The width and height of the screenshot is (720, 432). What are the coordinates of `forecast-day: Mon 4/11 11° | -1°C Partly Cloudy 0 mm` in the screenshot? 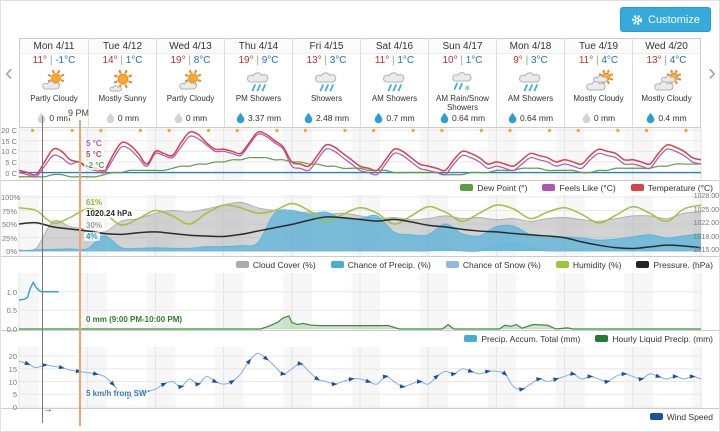 It's located at (54, 83).